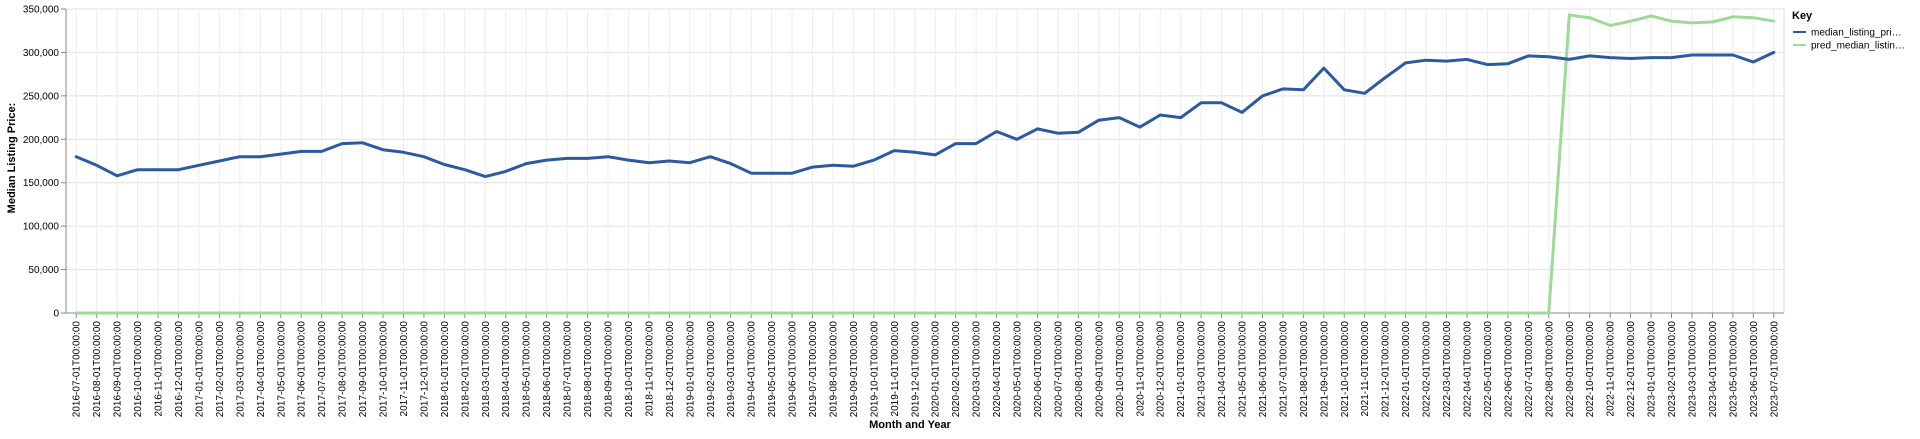 This screenshot has width=1920, height=439. Describe the element at coordinates (1652, 369) in the screenshot. I see `x-tick-label: 2023-01-01T00:00:00` at that location.